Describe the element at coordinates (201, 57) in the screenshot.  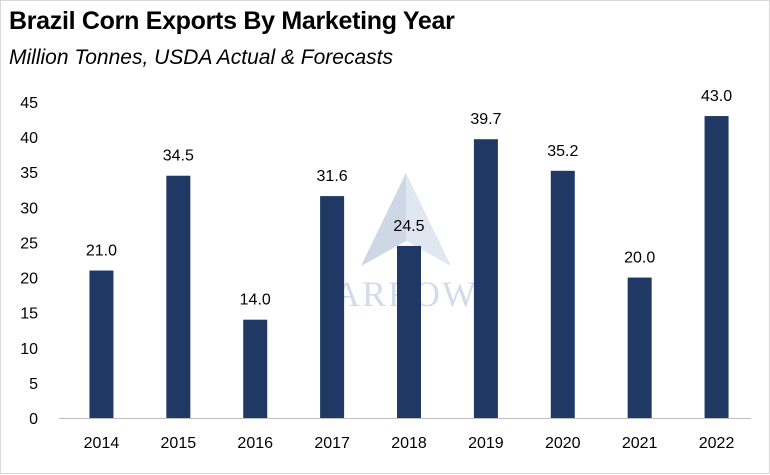
I see `chart-subtitle: Million Tonnes, USDA Actual & Forecasts` at that location.